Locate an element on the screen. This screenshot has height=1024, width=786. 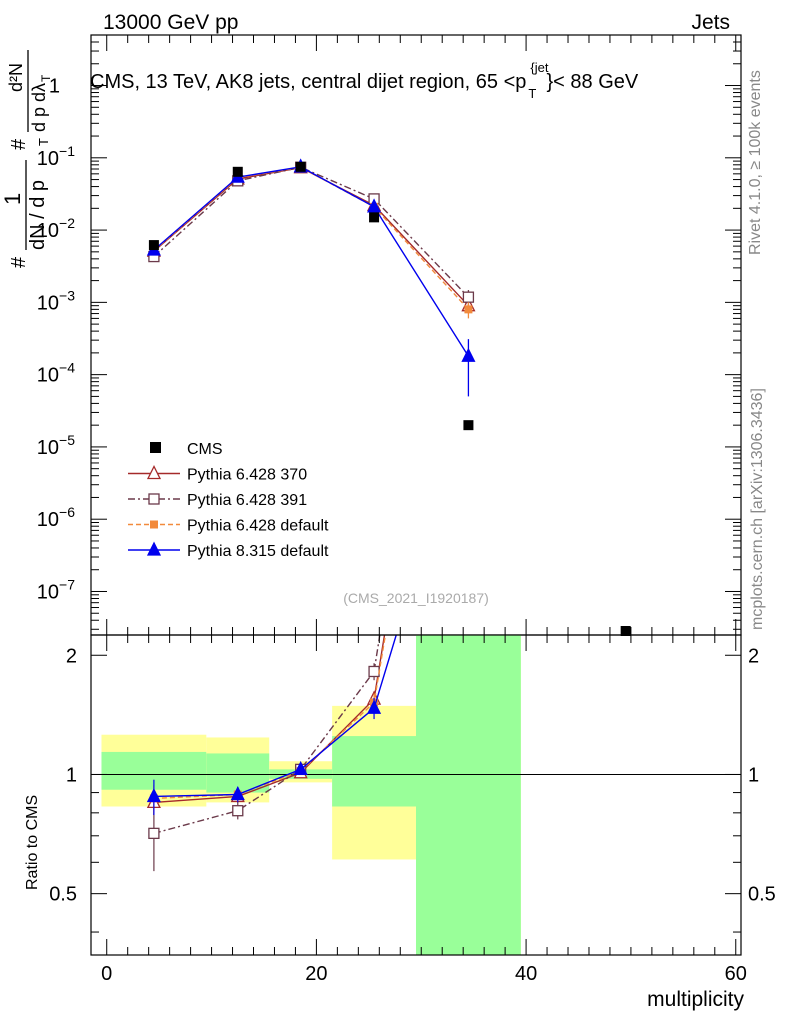
y-tick-label: 10⁻⁵ is located at coordinates (56, 445).